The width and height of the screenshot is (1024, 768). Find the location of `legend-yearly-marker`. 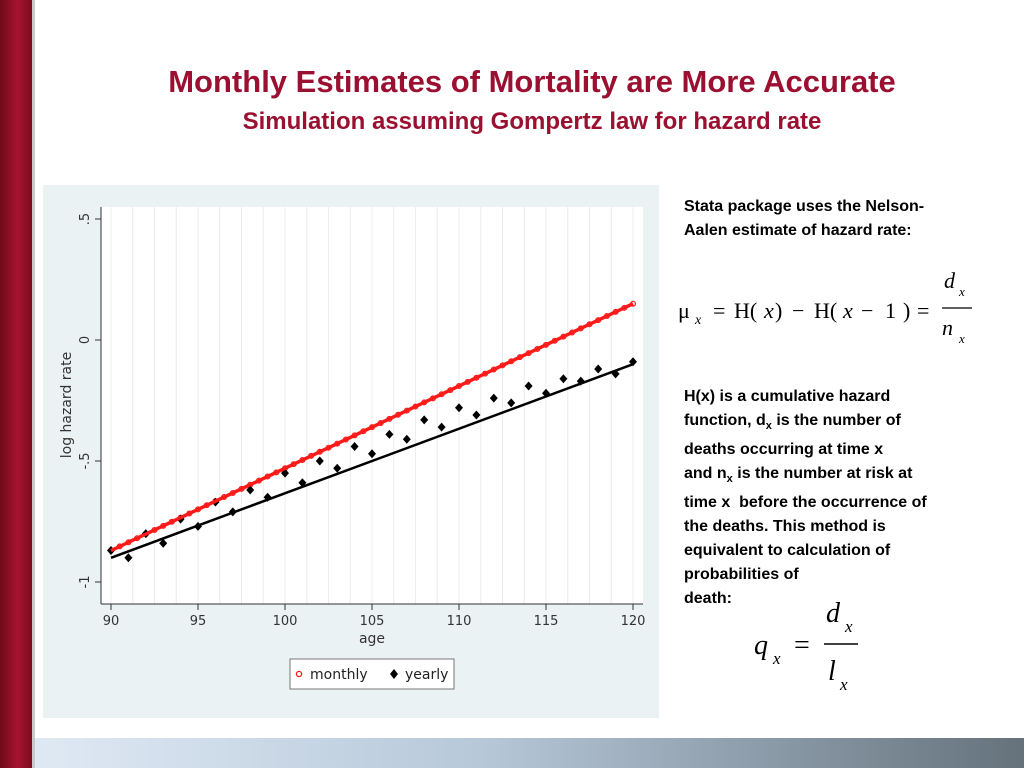

legend-yearly-marker is located at coordinates (394, 674).